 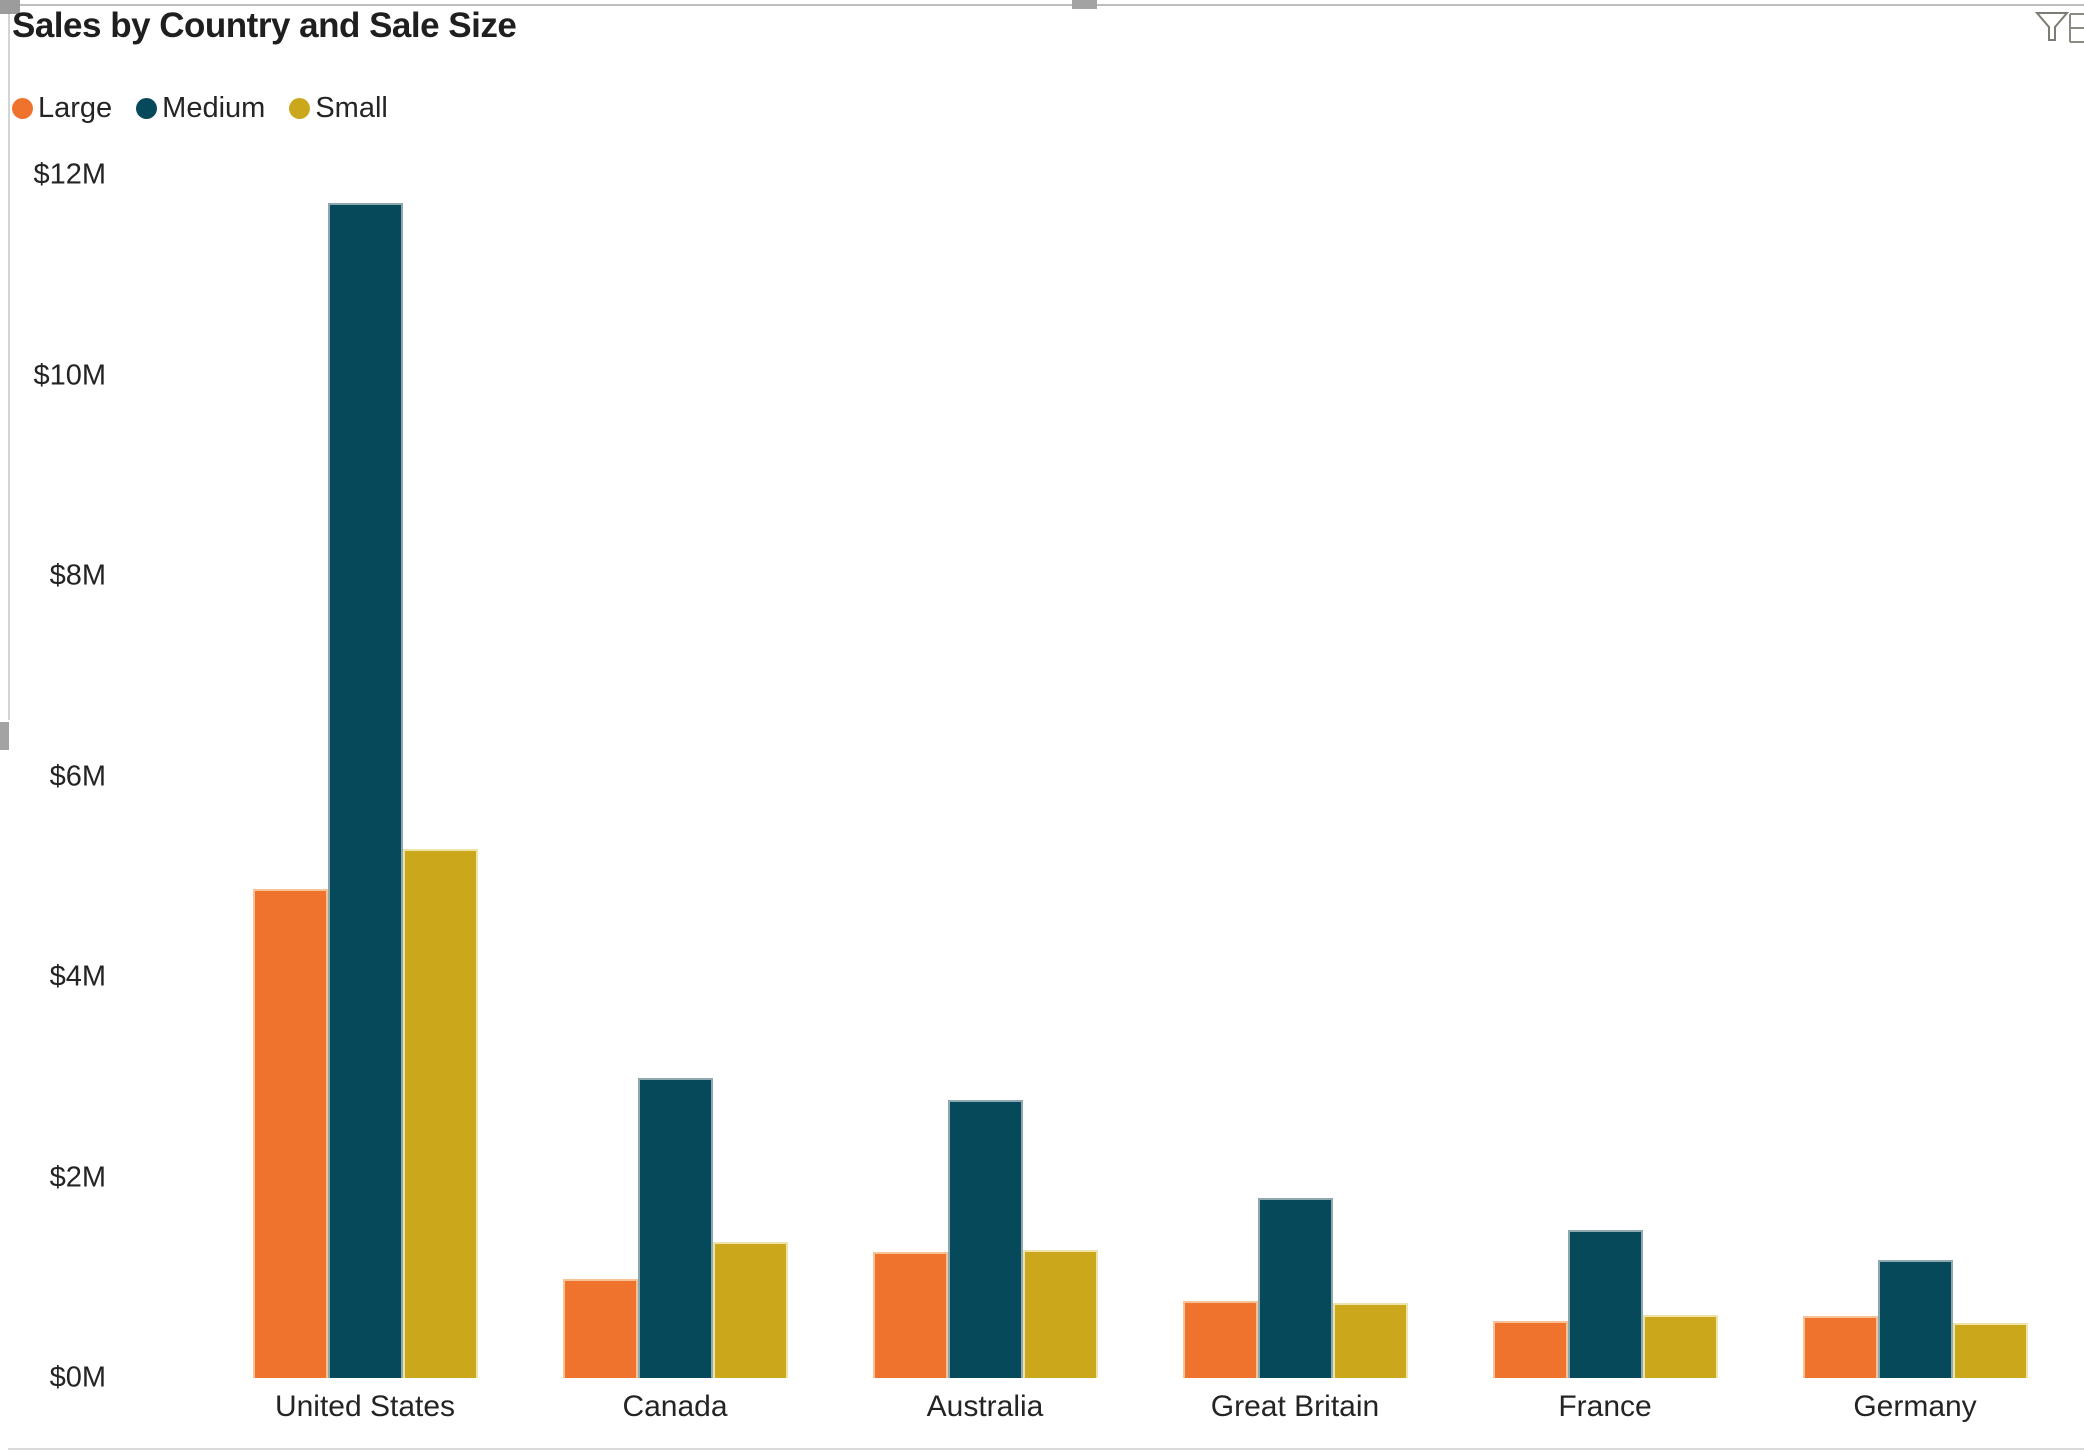 I want to click on legend-item-small: Small, so click(x=338, y=108).